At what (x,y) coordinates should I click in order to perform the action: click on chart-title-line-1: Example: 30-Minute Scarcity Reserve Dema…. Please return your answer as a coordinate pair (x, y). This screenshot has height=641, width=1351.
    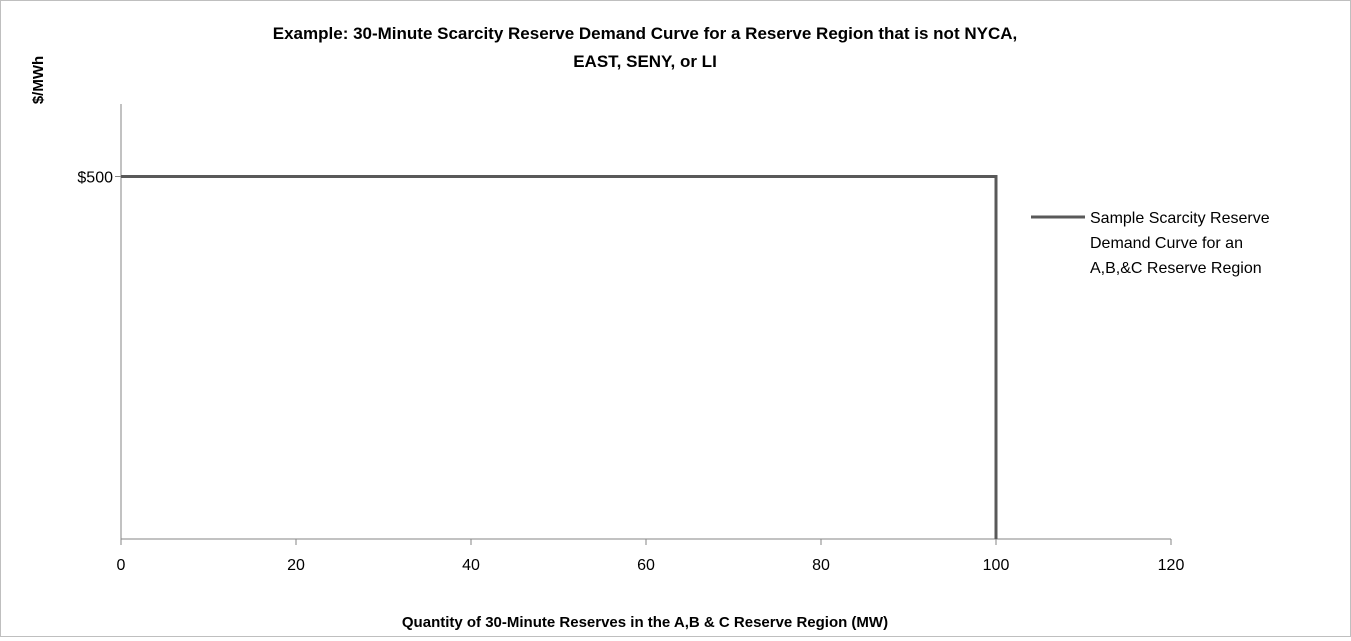
    Looking at the image, I should click on (645, 33).